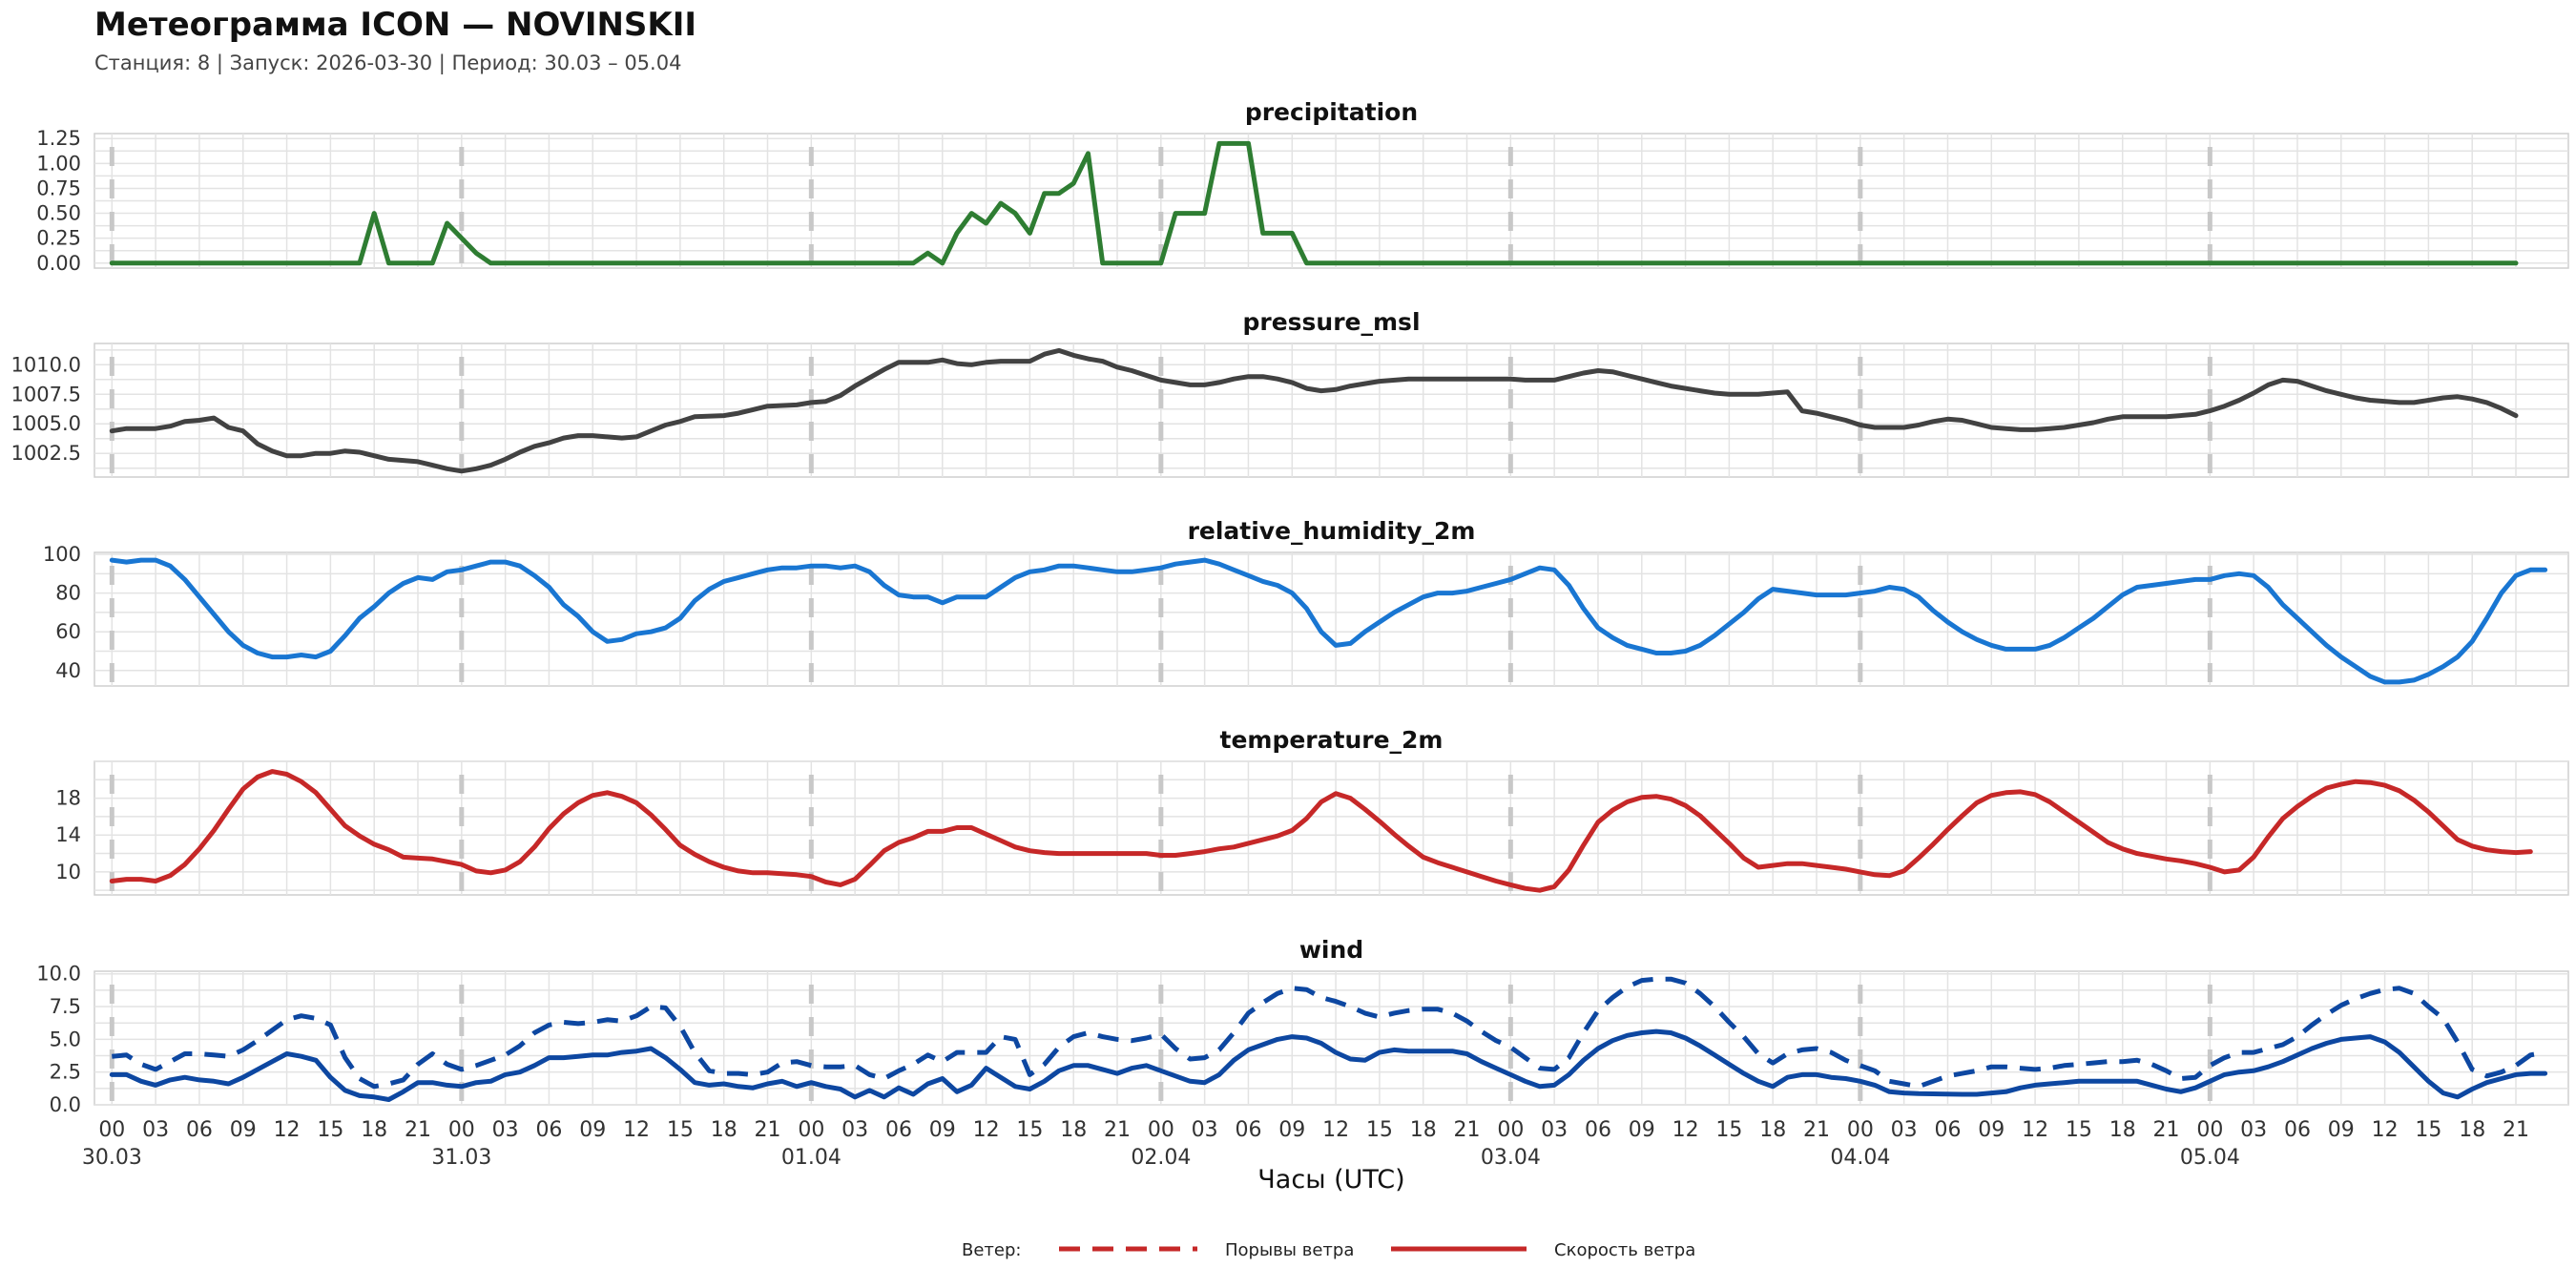 The width and height of the screenshot is (2576, 1288). What do you see at coordinates (68, 798) in the screenshot?
I see `y-tick-label: 18` at bounding box center [68, 798].